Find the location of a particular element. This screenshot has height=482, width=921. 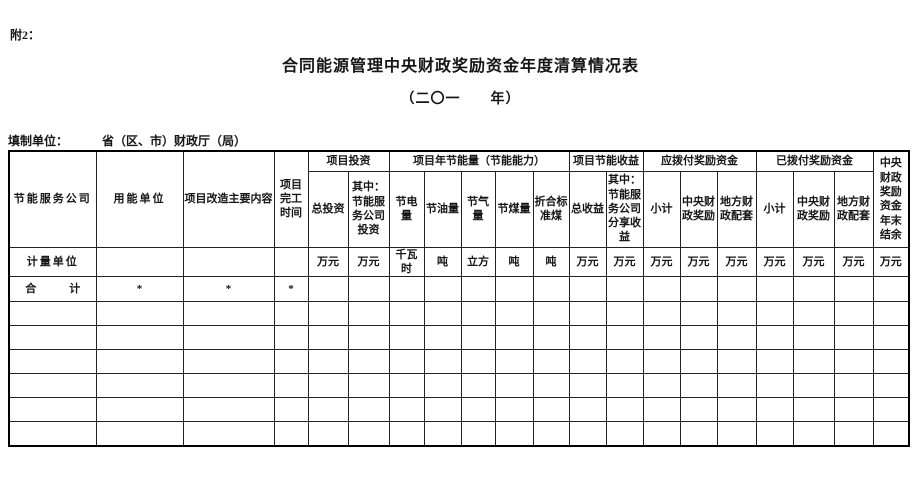

total-row: 合 计 * * * is located at coordinates (459, 289).